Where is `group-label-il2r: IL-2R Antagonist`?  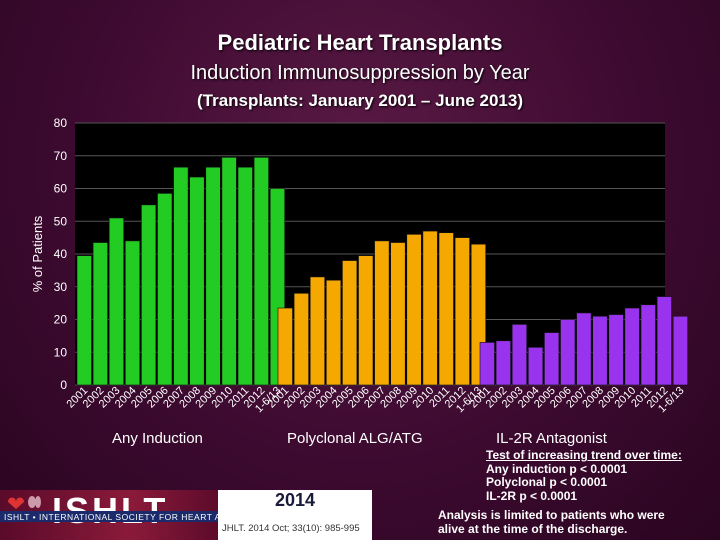 group-label-il2r: IL-2R Antagonist is located at coordinates (551, 438).